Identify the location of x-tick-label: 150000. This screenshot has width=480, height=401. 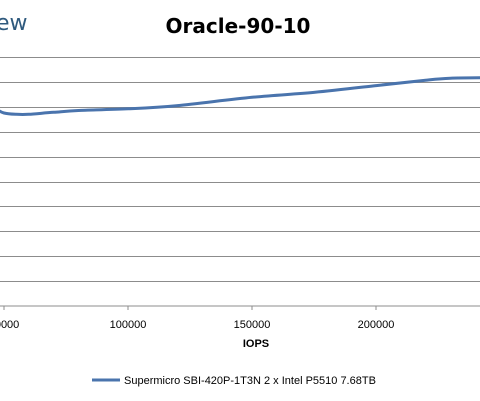
(252, 325).